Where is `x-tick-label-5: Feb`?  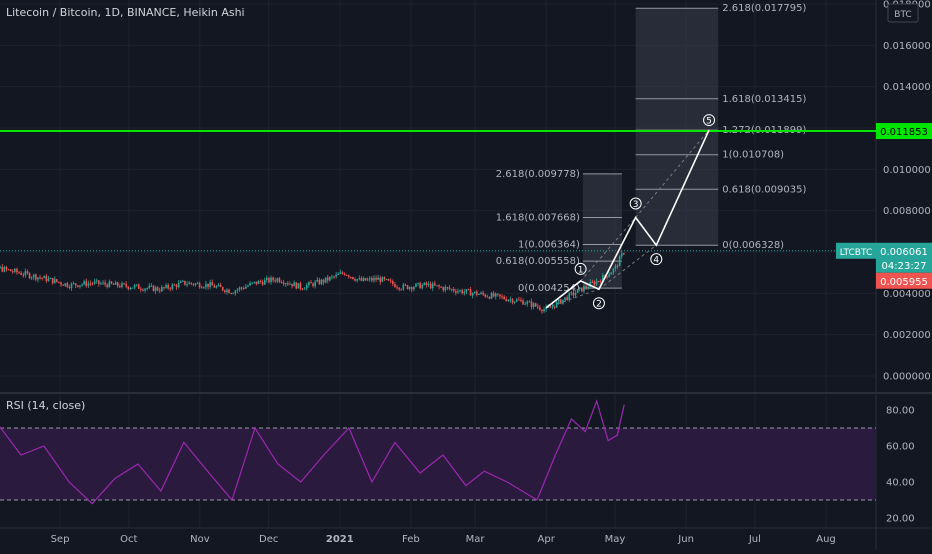 x-tick-label-5: Feb is located at coordinates (411, 539).